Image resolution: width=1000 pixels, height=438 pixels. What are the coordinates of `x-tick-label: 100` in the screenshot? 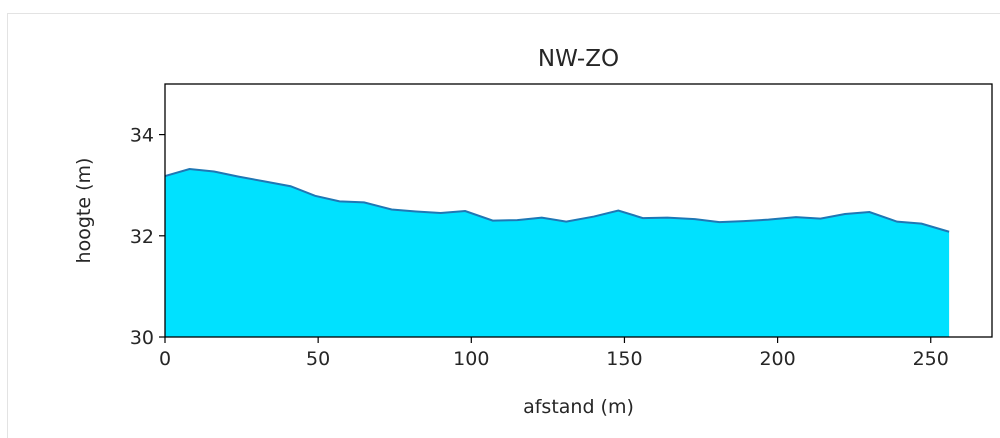 It's located at (471, 359).